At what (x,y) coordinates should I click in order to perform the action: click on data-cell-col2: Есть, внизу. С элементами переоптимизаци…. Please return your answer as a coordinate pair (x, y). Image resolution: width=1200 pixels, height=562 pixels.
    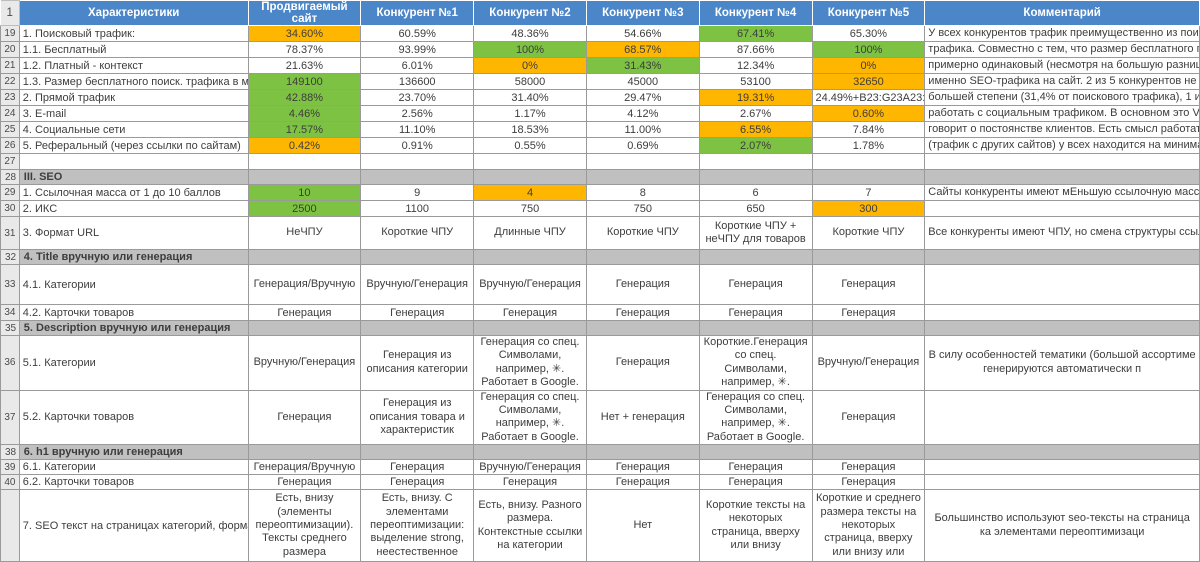
    Looking at the image, I should click on (417, 525).